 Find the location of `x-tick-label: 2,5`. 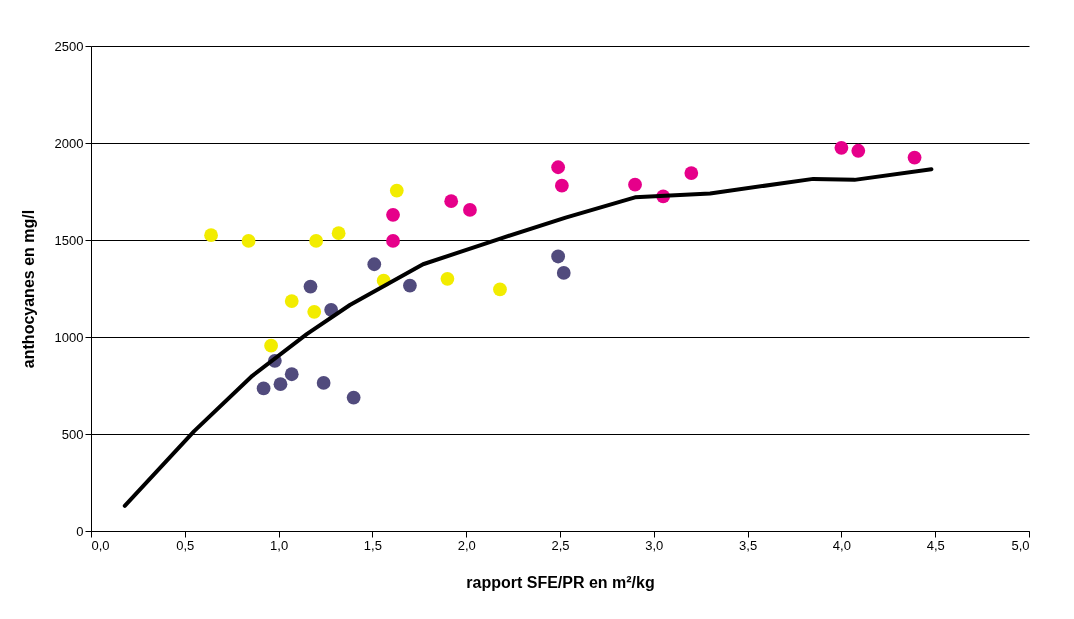

x-tick-label: 2,5 is located at coordinates (560, 545).